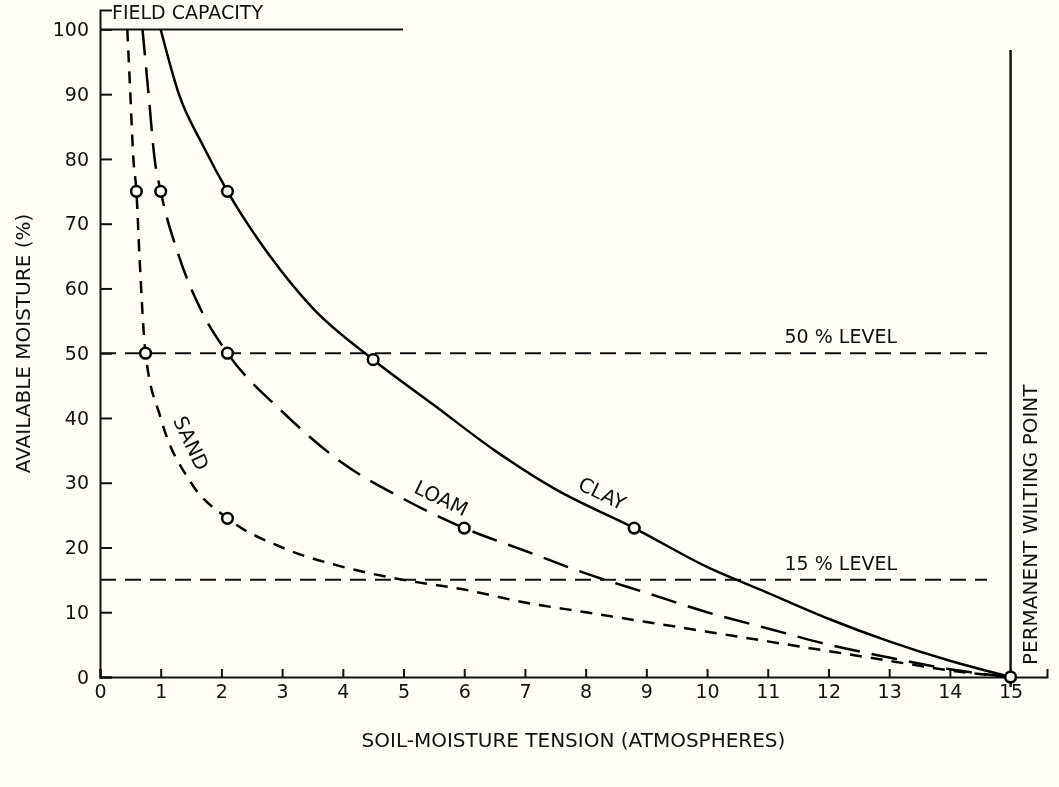 The height and width of the screenshot is (787, 1059). What do you see at coordinates (950, 691) in the screenshot?
I see `x-tick-label: 14` at bounding box center [950, 691].